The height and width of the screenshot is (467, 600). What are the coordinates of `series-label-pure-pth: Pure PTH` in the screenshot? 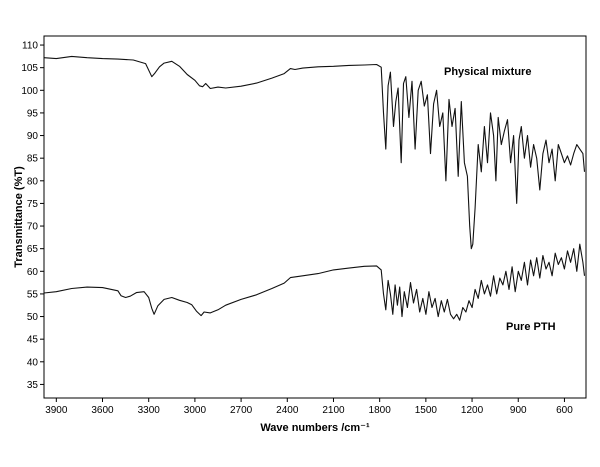 It's located at (531, 327).